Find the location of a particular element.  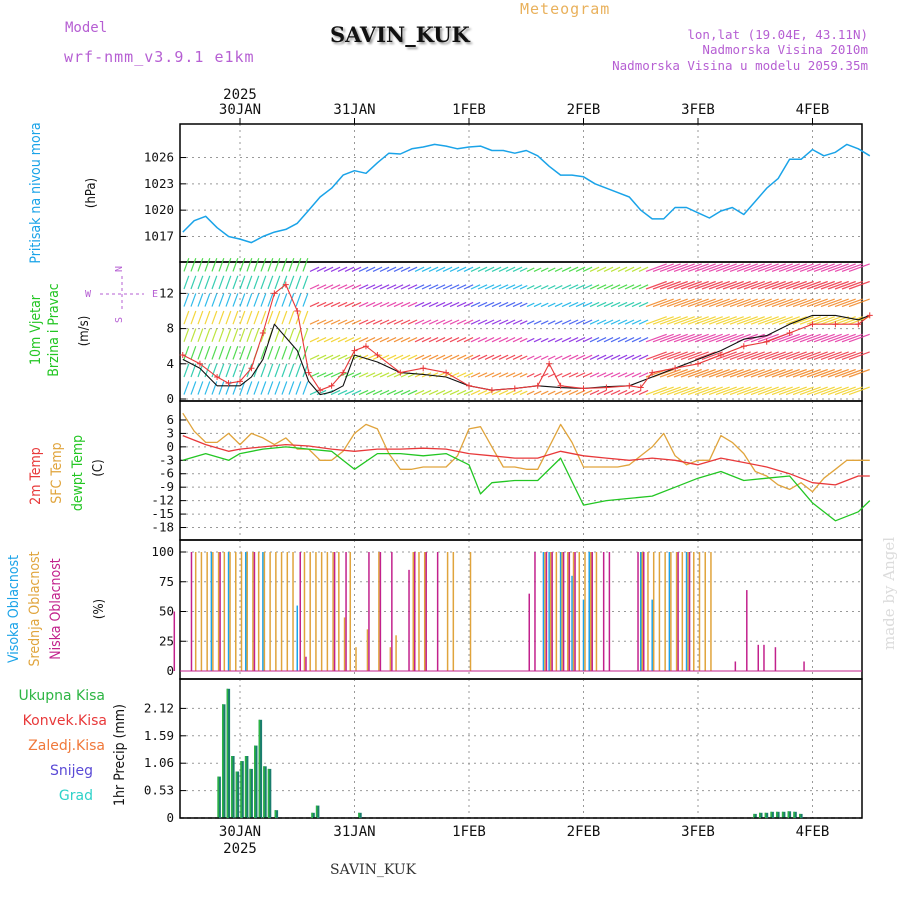

y-tick-label: -15 is located at coordinates (162, 513).